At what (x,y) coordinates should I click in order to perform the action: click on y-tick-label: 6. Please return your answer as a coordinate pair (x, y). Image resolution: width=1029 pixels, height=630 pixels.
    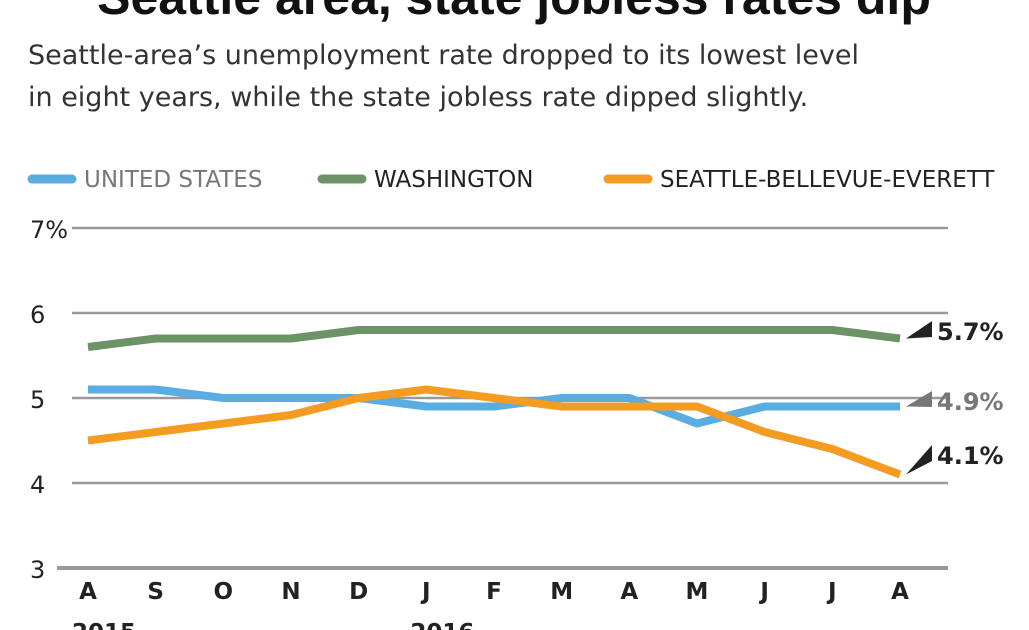
    Looking at the image, I should click on (37, 315).